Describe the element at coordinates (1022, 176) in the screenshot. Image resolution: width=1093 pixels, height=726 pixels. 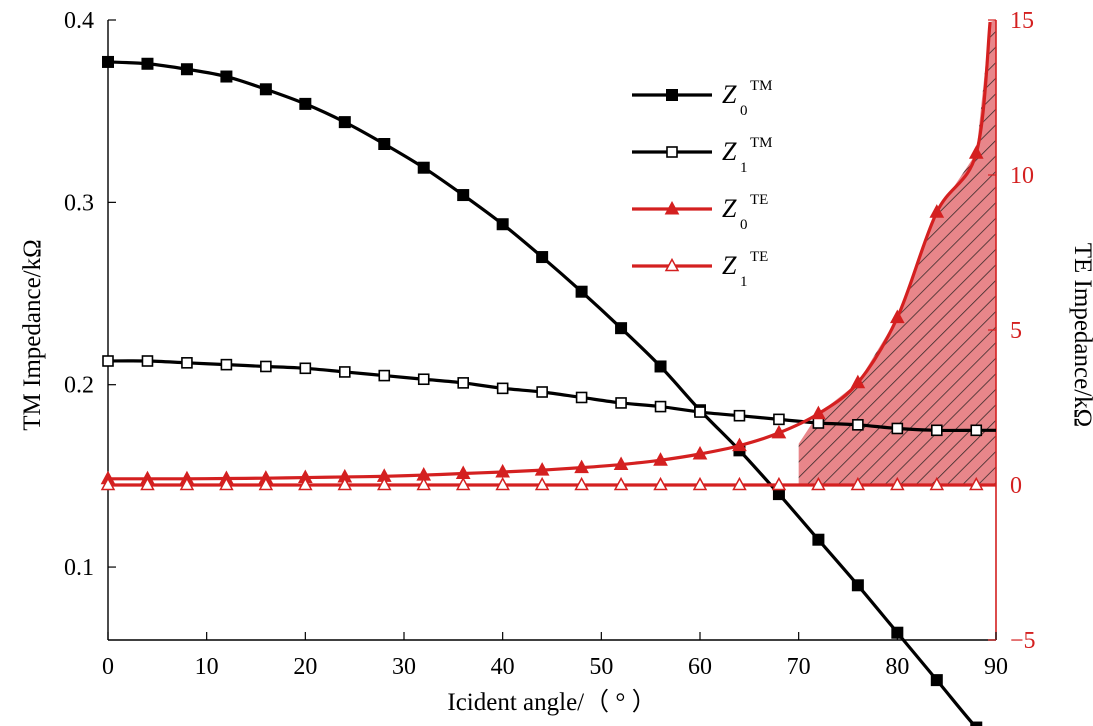
I see `right-y-tick-label: 10` at that location.